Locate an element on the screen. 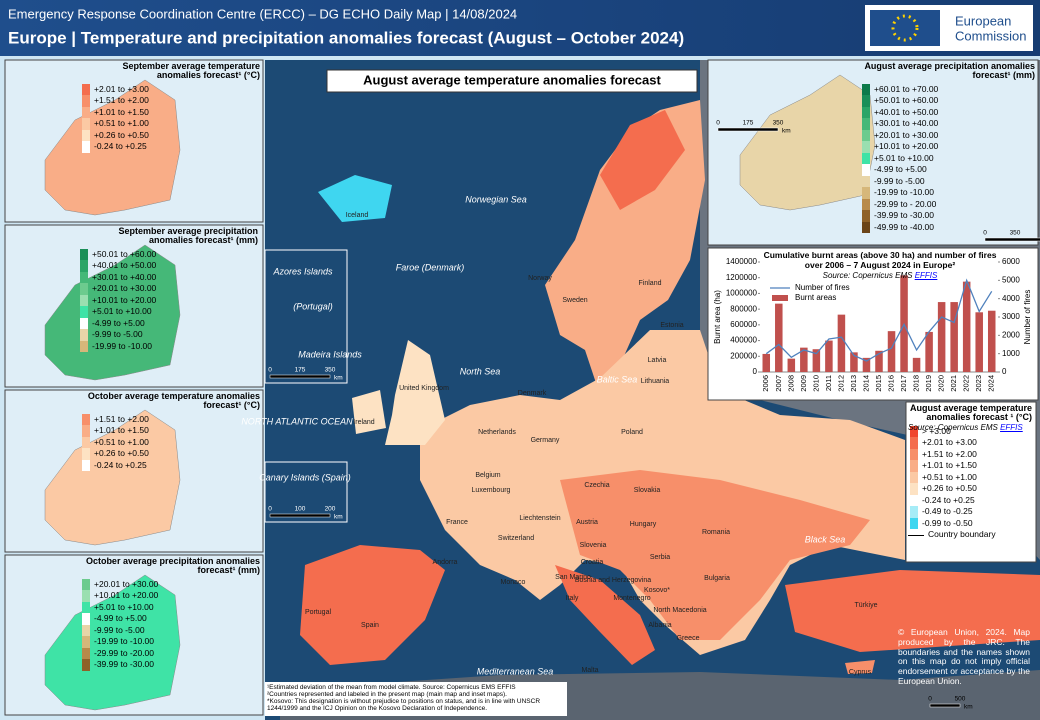 The image size is (1040, 720). legend-label: -0.24 to +0.25 is located at coordinates (120, 464).